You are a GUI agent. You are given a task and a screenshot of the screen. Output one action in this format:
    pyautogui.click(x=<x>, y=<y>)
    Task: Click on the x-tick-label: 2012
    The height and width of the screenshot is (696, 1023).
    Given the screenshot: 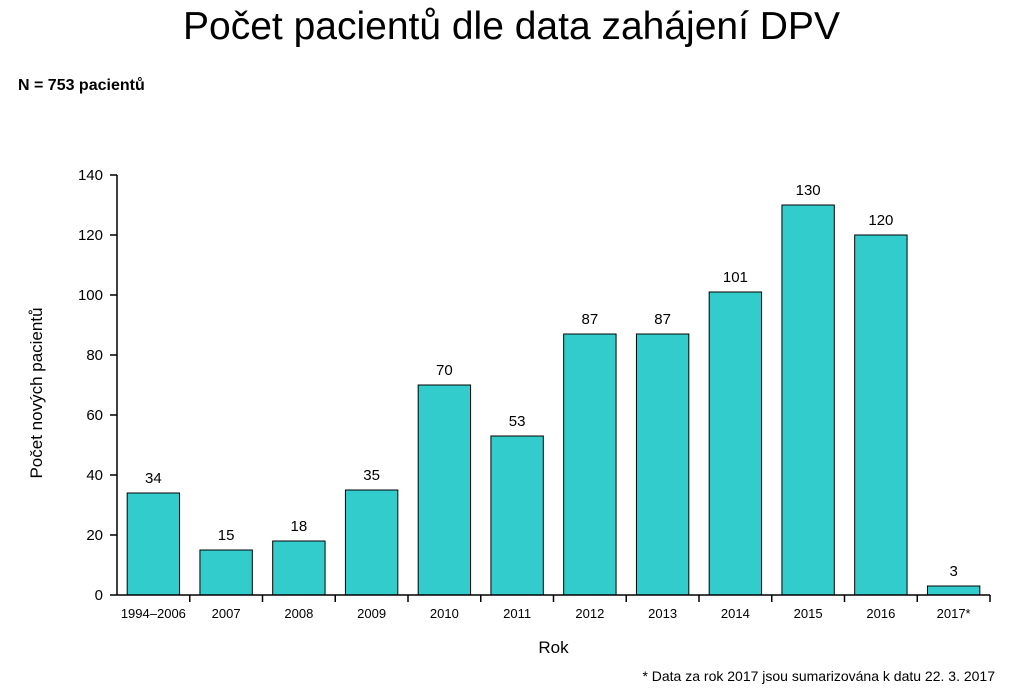 What is the action you would take?
    pyautogui.click(x=589, y=613)
    